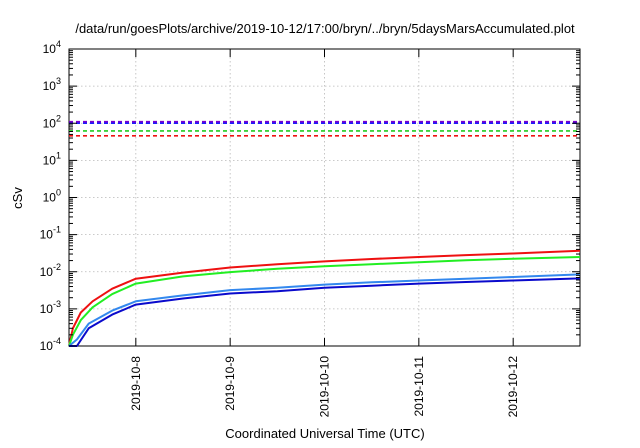 This screenshot has height=448, width=640. I want to click on x-axis-label: Coordinated Universal Time (UTC), so click(324, 433).